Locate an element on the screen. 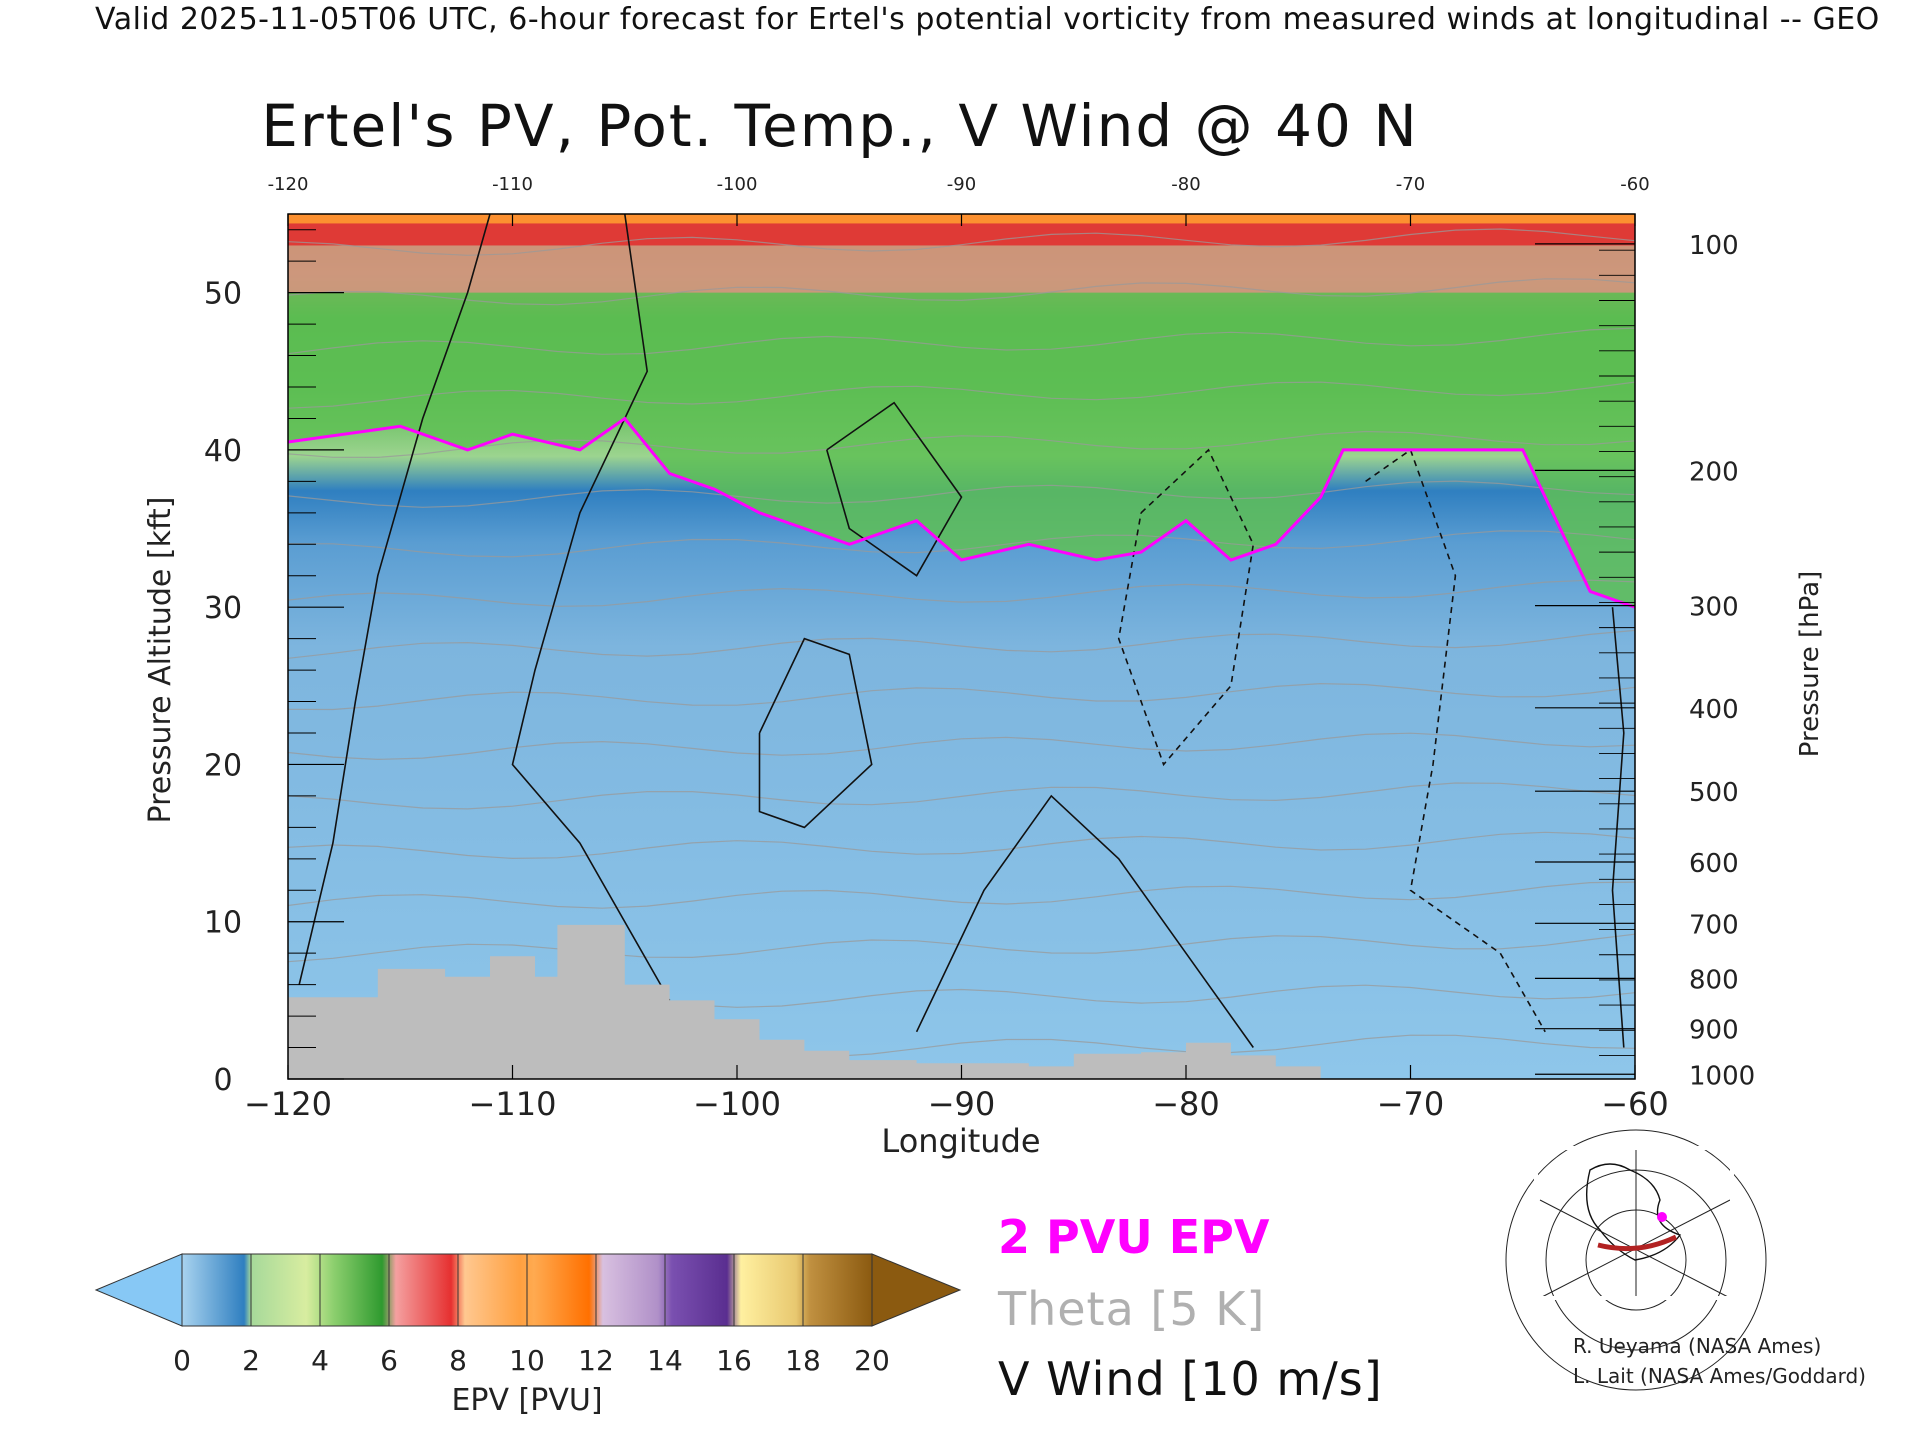 The image size is (1920, 1440). x-top-tick-label: -120 is located at coordinates (288, 184).